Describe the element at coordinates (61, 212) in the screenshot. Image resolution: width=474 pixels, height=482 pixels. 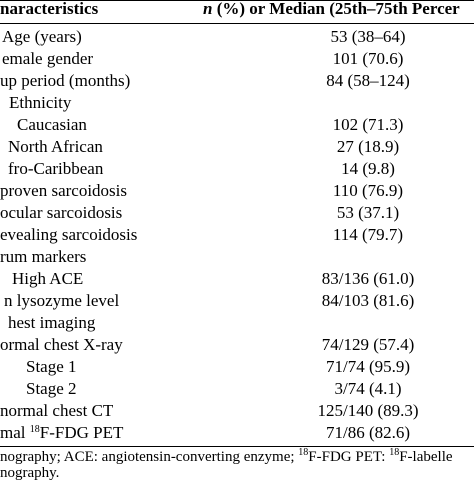
I see `row-label: ocular sarcoidosis` at that location.